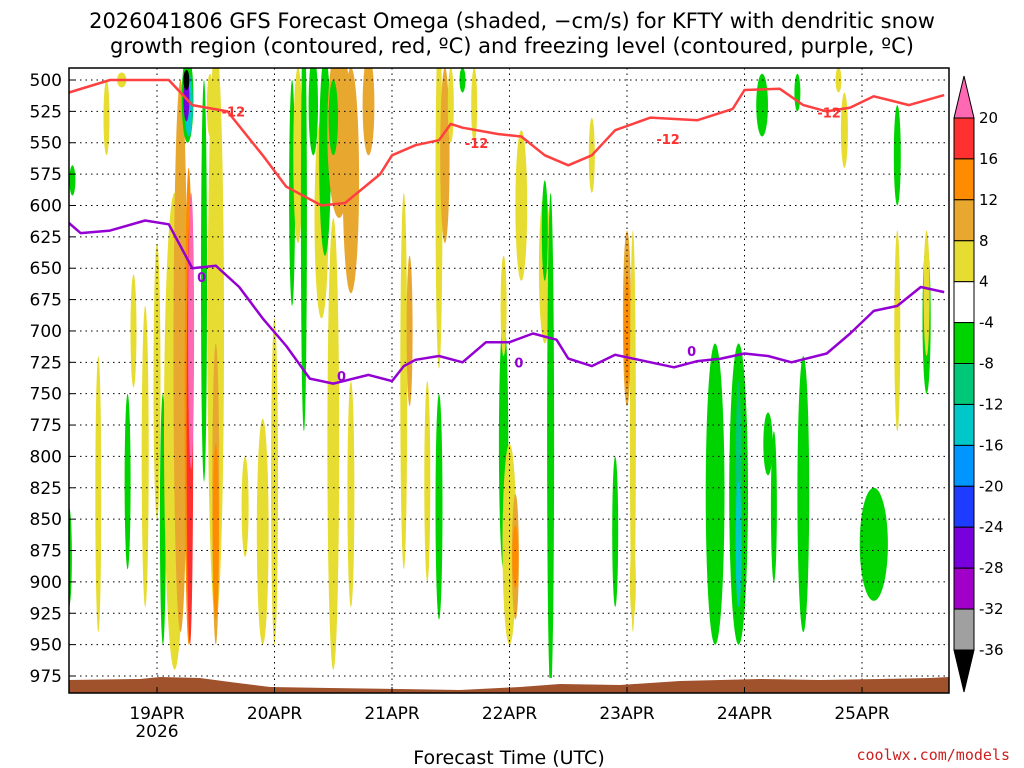  I want to click on y-tick-label: 925, so click(46, 614).